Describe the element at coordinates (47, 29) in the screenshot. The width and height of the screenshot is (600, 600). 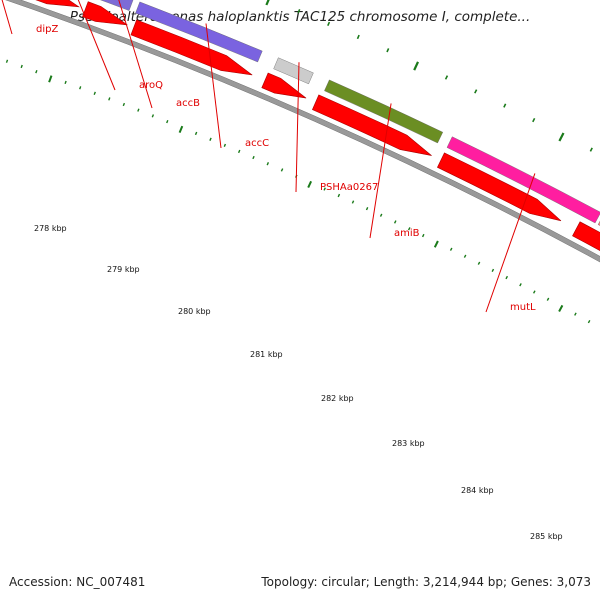
I see `gene-dipz-label: dipZ` at that location.